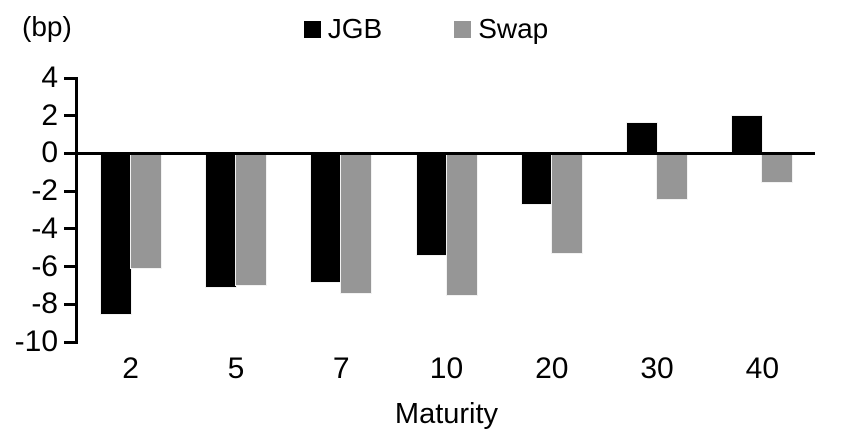  I want to click on y-axis-tick-label: -2, so click(44, 191).